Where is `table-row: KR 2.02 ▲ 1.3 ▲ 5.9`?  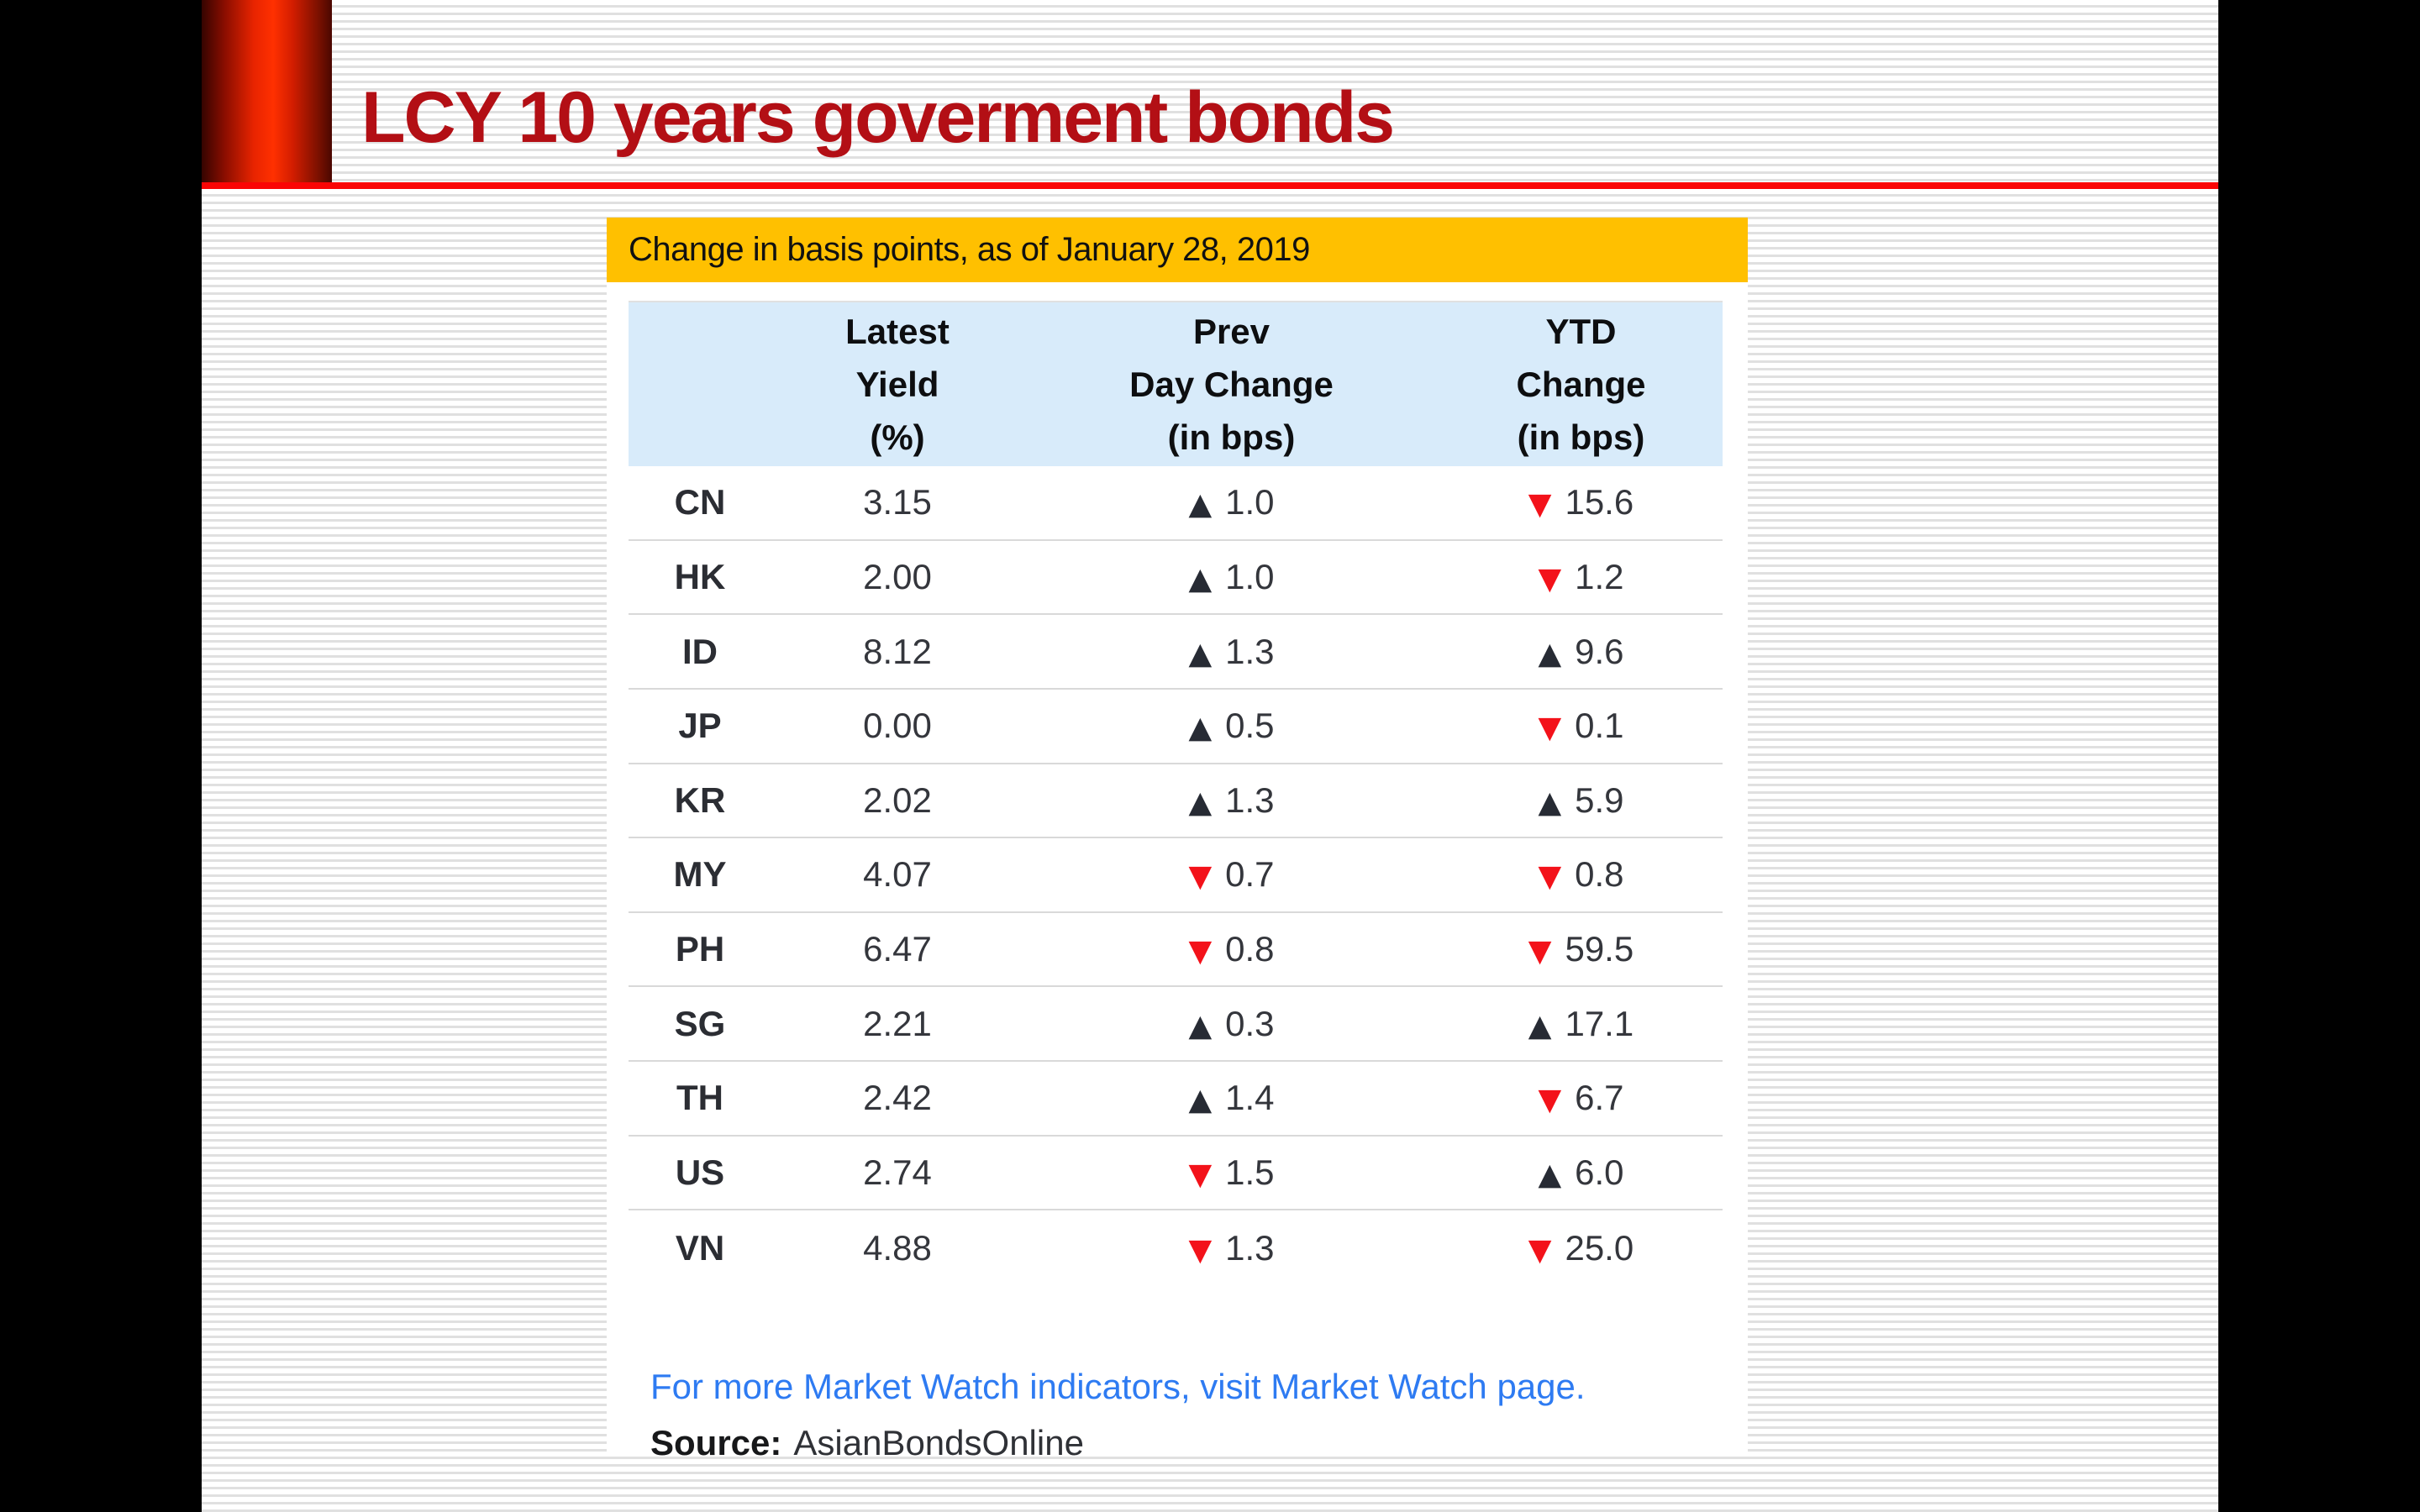
table-row: KR 2.02 ▲ 1.3 ▲ 5.9 is located at coordinates (1176, 801).